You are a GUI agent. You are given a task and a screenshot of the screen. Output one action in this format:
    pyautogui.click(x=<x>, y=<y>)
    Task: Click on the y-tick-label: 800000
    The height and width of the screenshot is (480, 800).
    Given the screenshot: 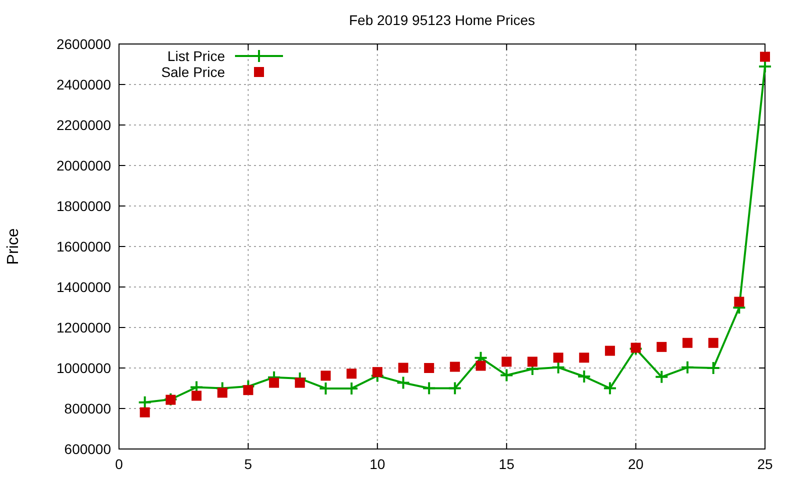 What is the action you would take?
    pyautogui.click(x=88, y=408)
    